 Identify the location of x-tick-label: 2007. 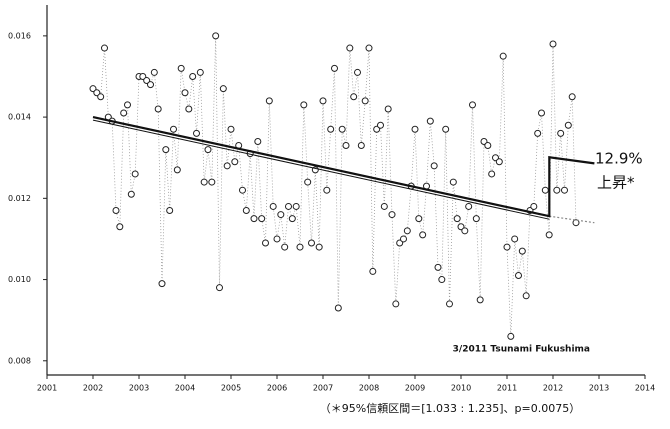
(323, 388).